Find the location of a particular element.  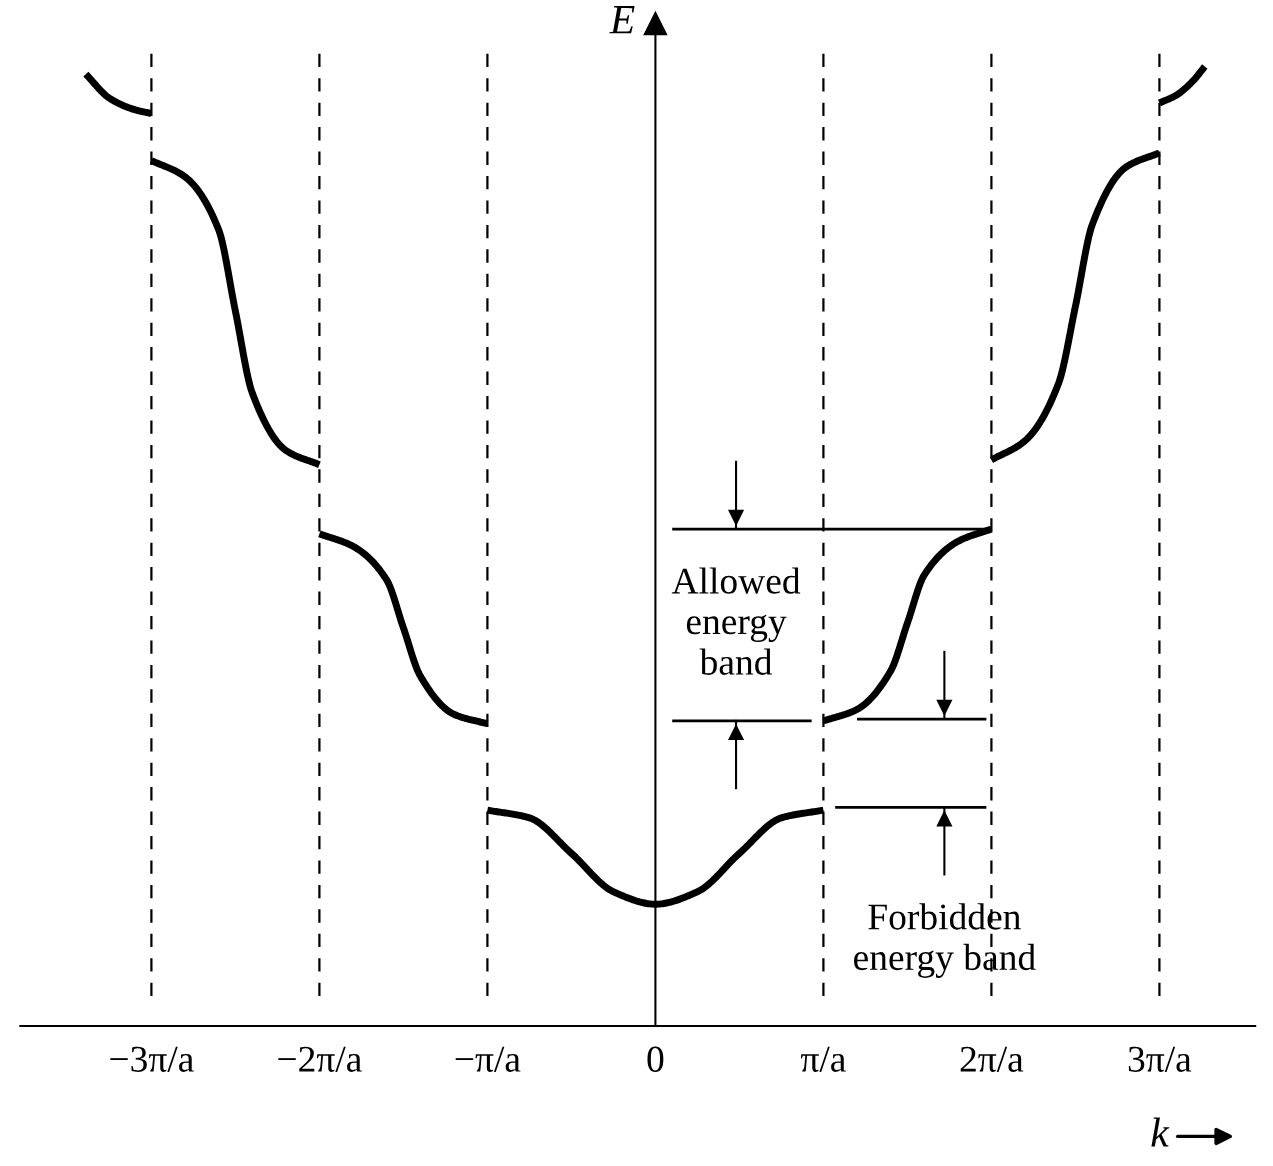

x-tick-label: 2π/a is located at coordinates (992, 1059).